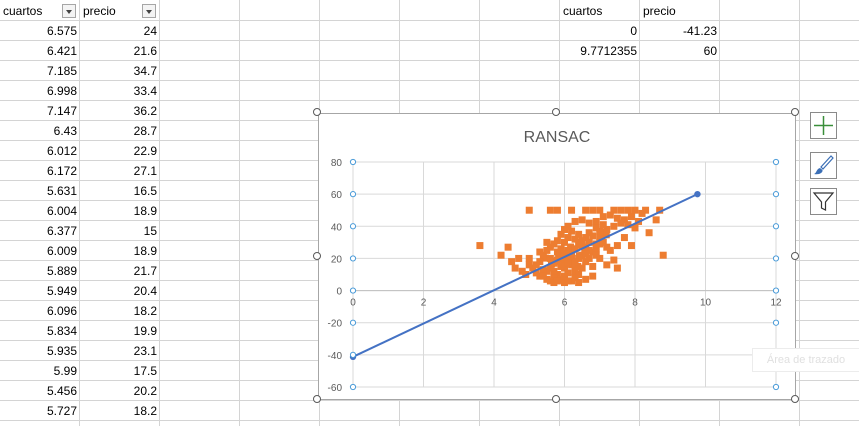  What do you see at coordinates (61, 51) in the screenshot?
I see `cell-cuartos: 6.421` at bounding box center [61, 51].